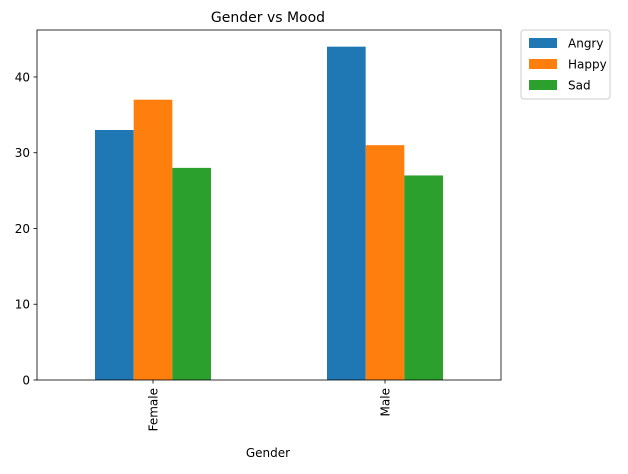  I want to click on y-tick-label: 40, so click(22, 77).